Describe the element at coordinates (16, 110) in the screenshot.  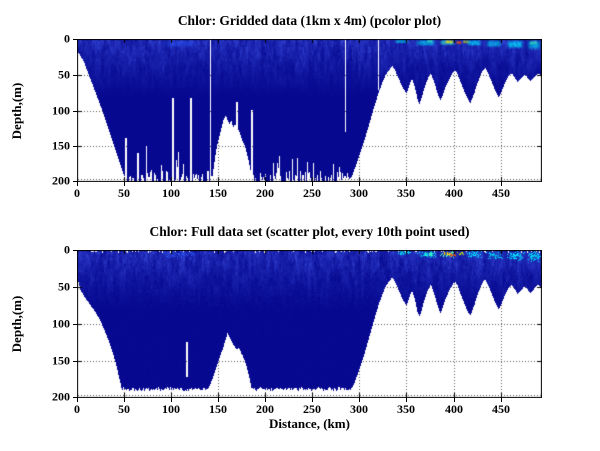
I see `top-plot-ylabel: Depth,(m)` at that location.